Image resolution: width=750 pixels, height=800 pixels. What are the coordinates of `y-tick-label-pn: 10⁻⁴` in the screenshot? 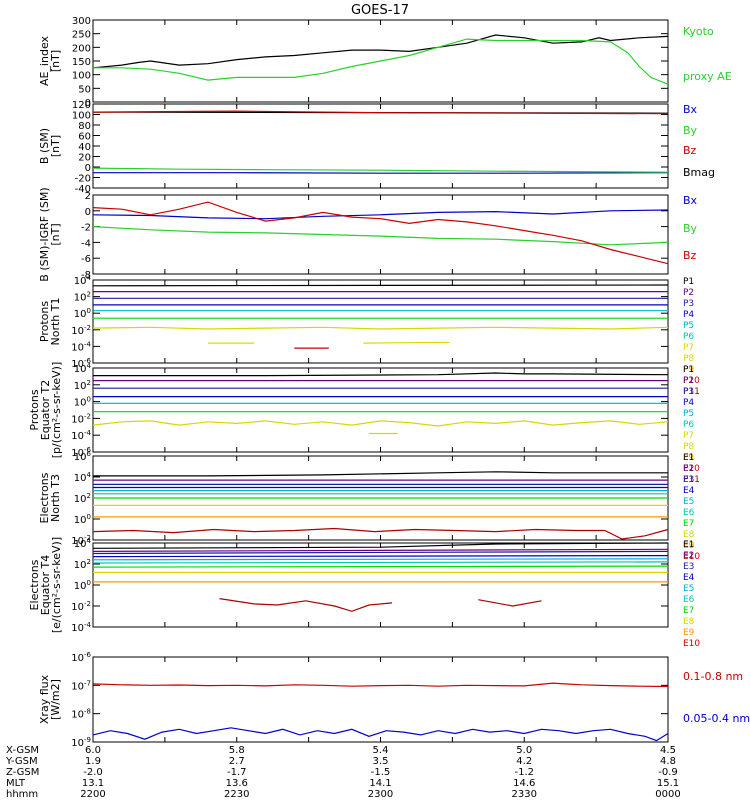 It's located at (81, 346).